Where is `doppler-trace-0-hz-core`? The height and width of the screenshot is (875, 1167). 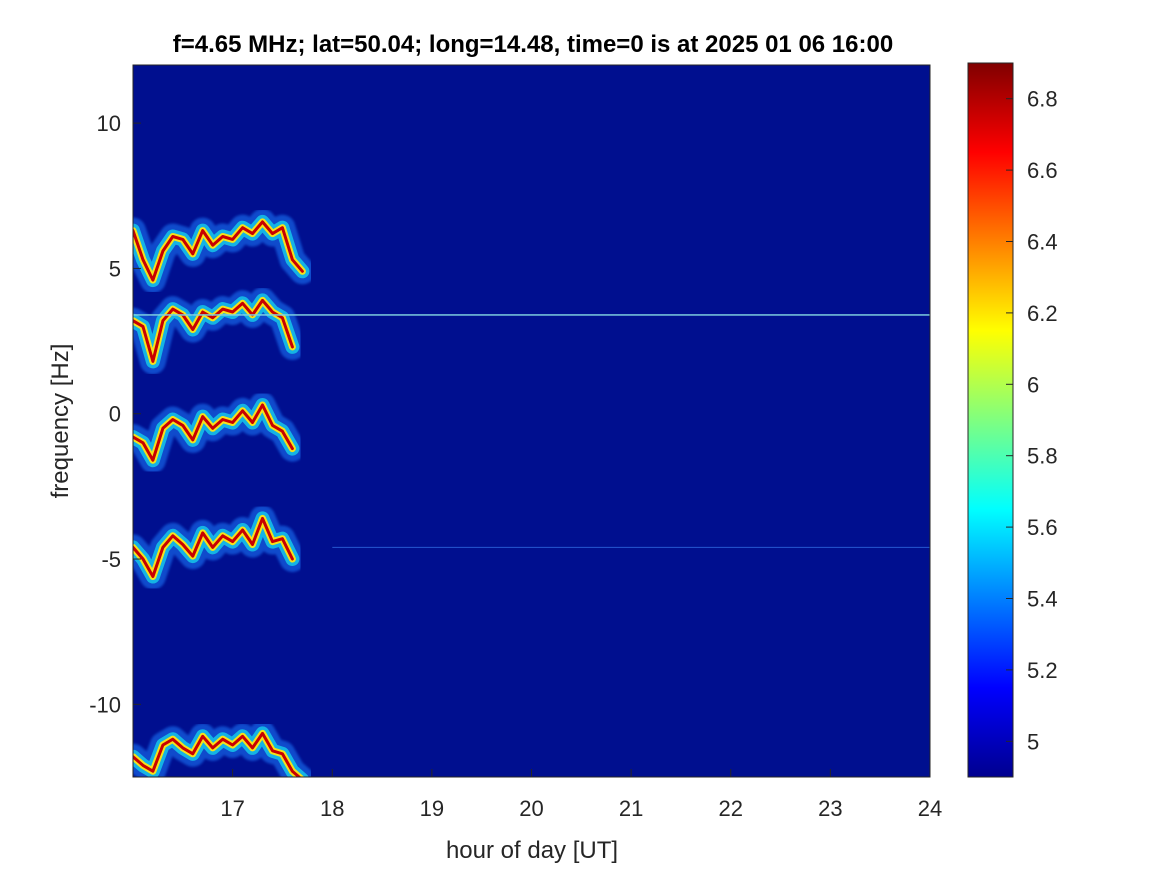 doppler-trace-0-hz-core is located at coordinates (213, 432).